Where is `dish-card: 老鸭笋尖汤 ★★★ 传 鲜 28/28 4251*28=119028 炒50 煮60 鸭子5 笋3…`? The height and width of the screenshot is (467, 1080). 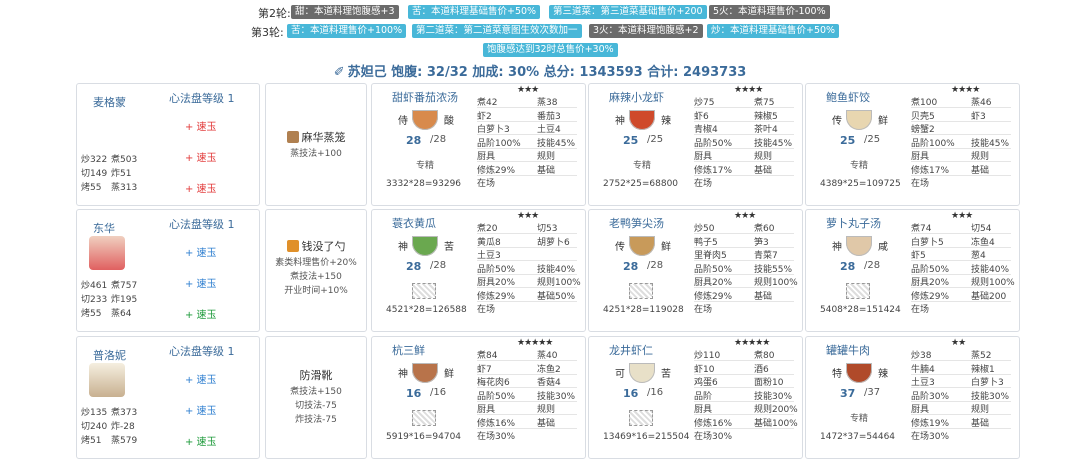 dish-card: 老鸭笋尖汤 ★★★ 传 鲜 28/28 4251*28=119028 炒50 煮60 鸭子5 笋3… is located at coordinates (695, 270).